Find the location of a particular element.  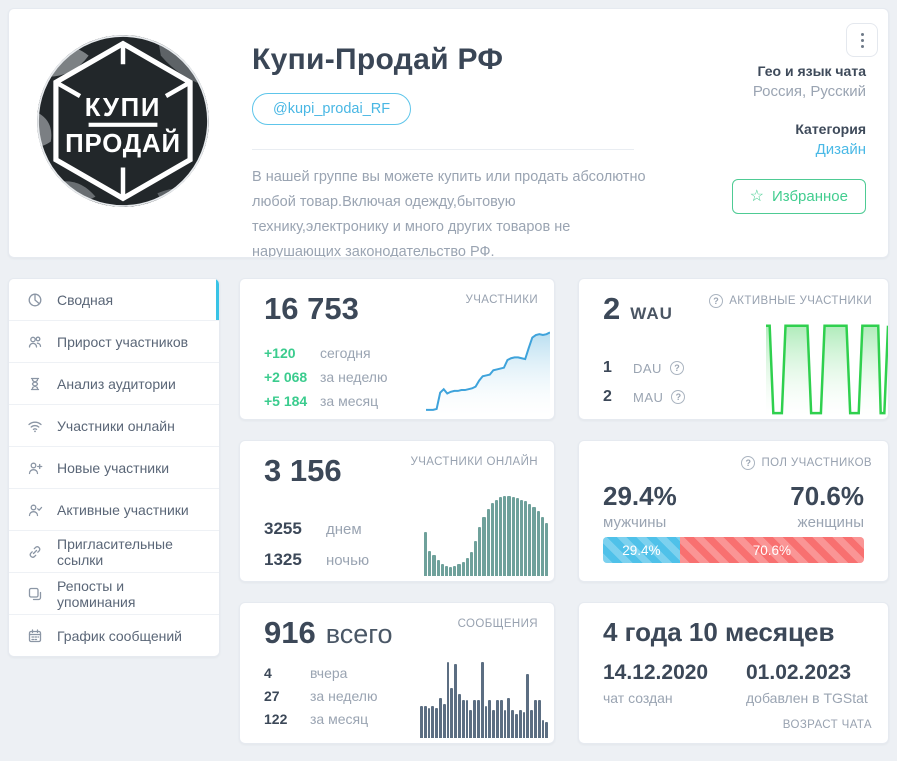

sidebar-item-member-growth: Прирост участников is located at coordinates (114, 342).